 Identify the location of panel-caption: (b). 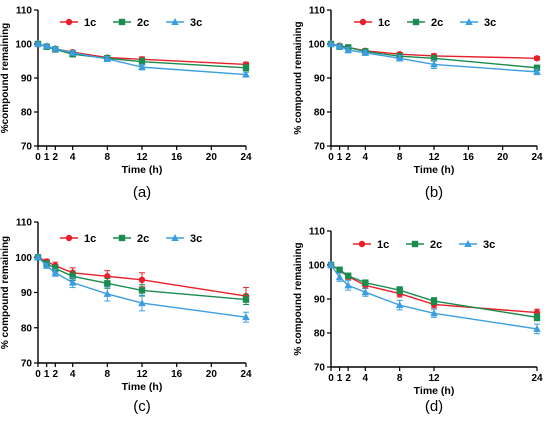
(434, 192).